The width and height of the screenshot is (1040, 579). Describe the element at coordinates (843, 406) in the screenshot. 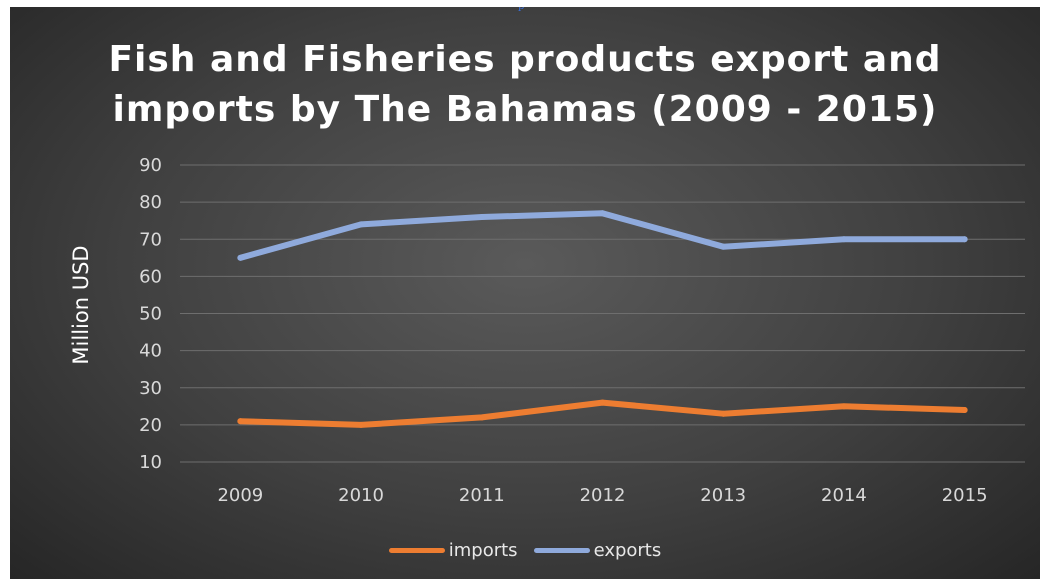

I see `data-point-imports-2014` at that location.